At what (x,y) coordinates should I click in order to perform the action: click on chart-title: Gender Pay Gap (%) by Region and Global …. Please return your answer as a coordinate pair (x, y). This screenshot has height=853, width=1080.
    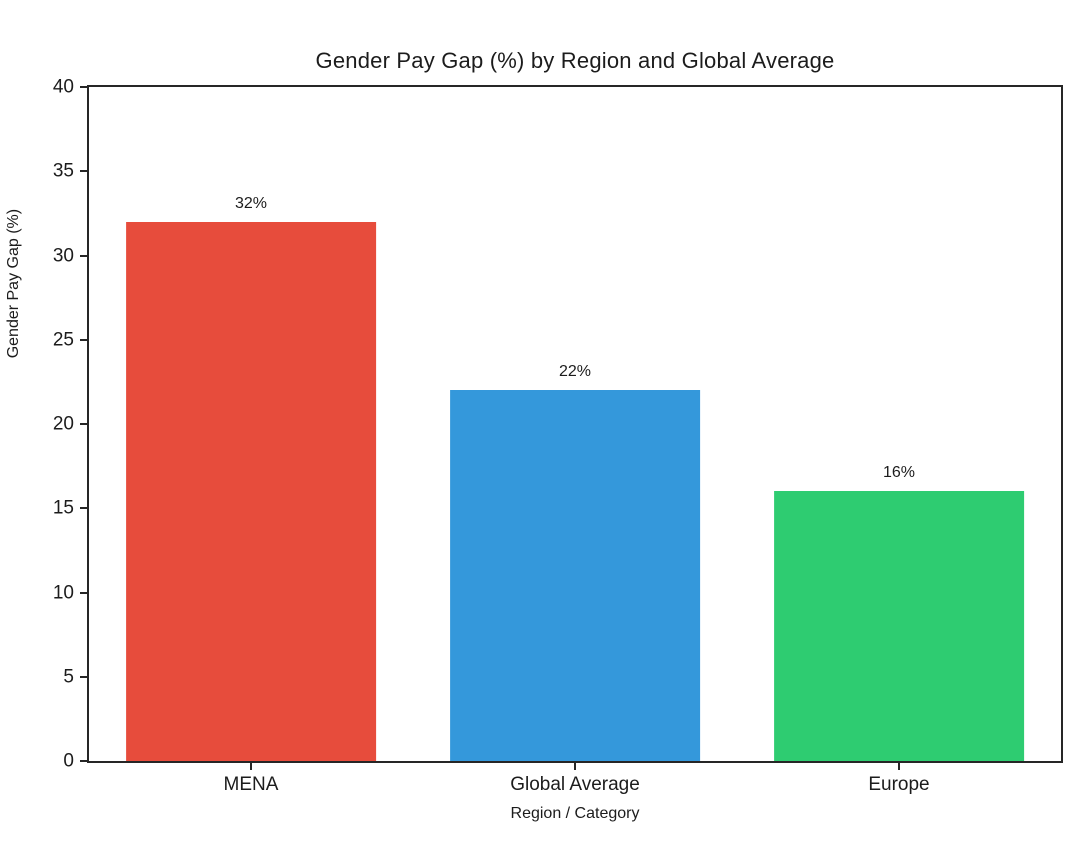
    Looking at the image, I should click on (575, 60).